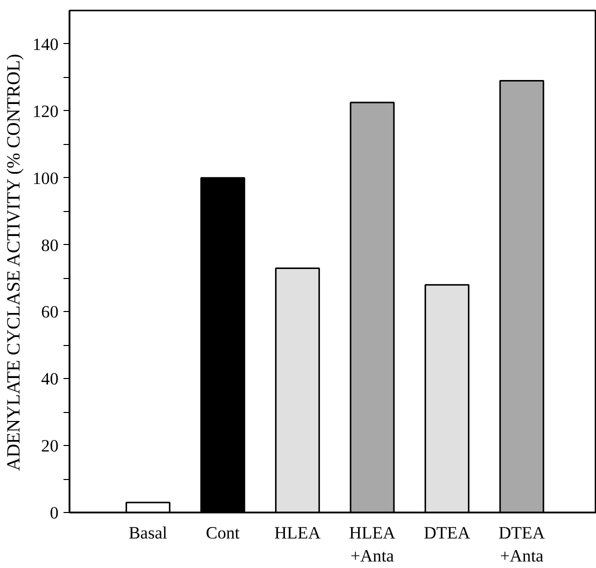  What do you see at coordinates (49, 245) in the screenshot?
I see `y-tick-label: 80` at bounding box center [49, 245].